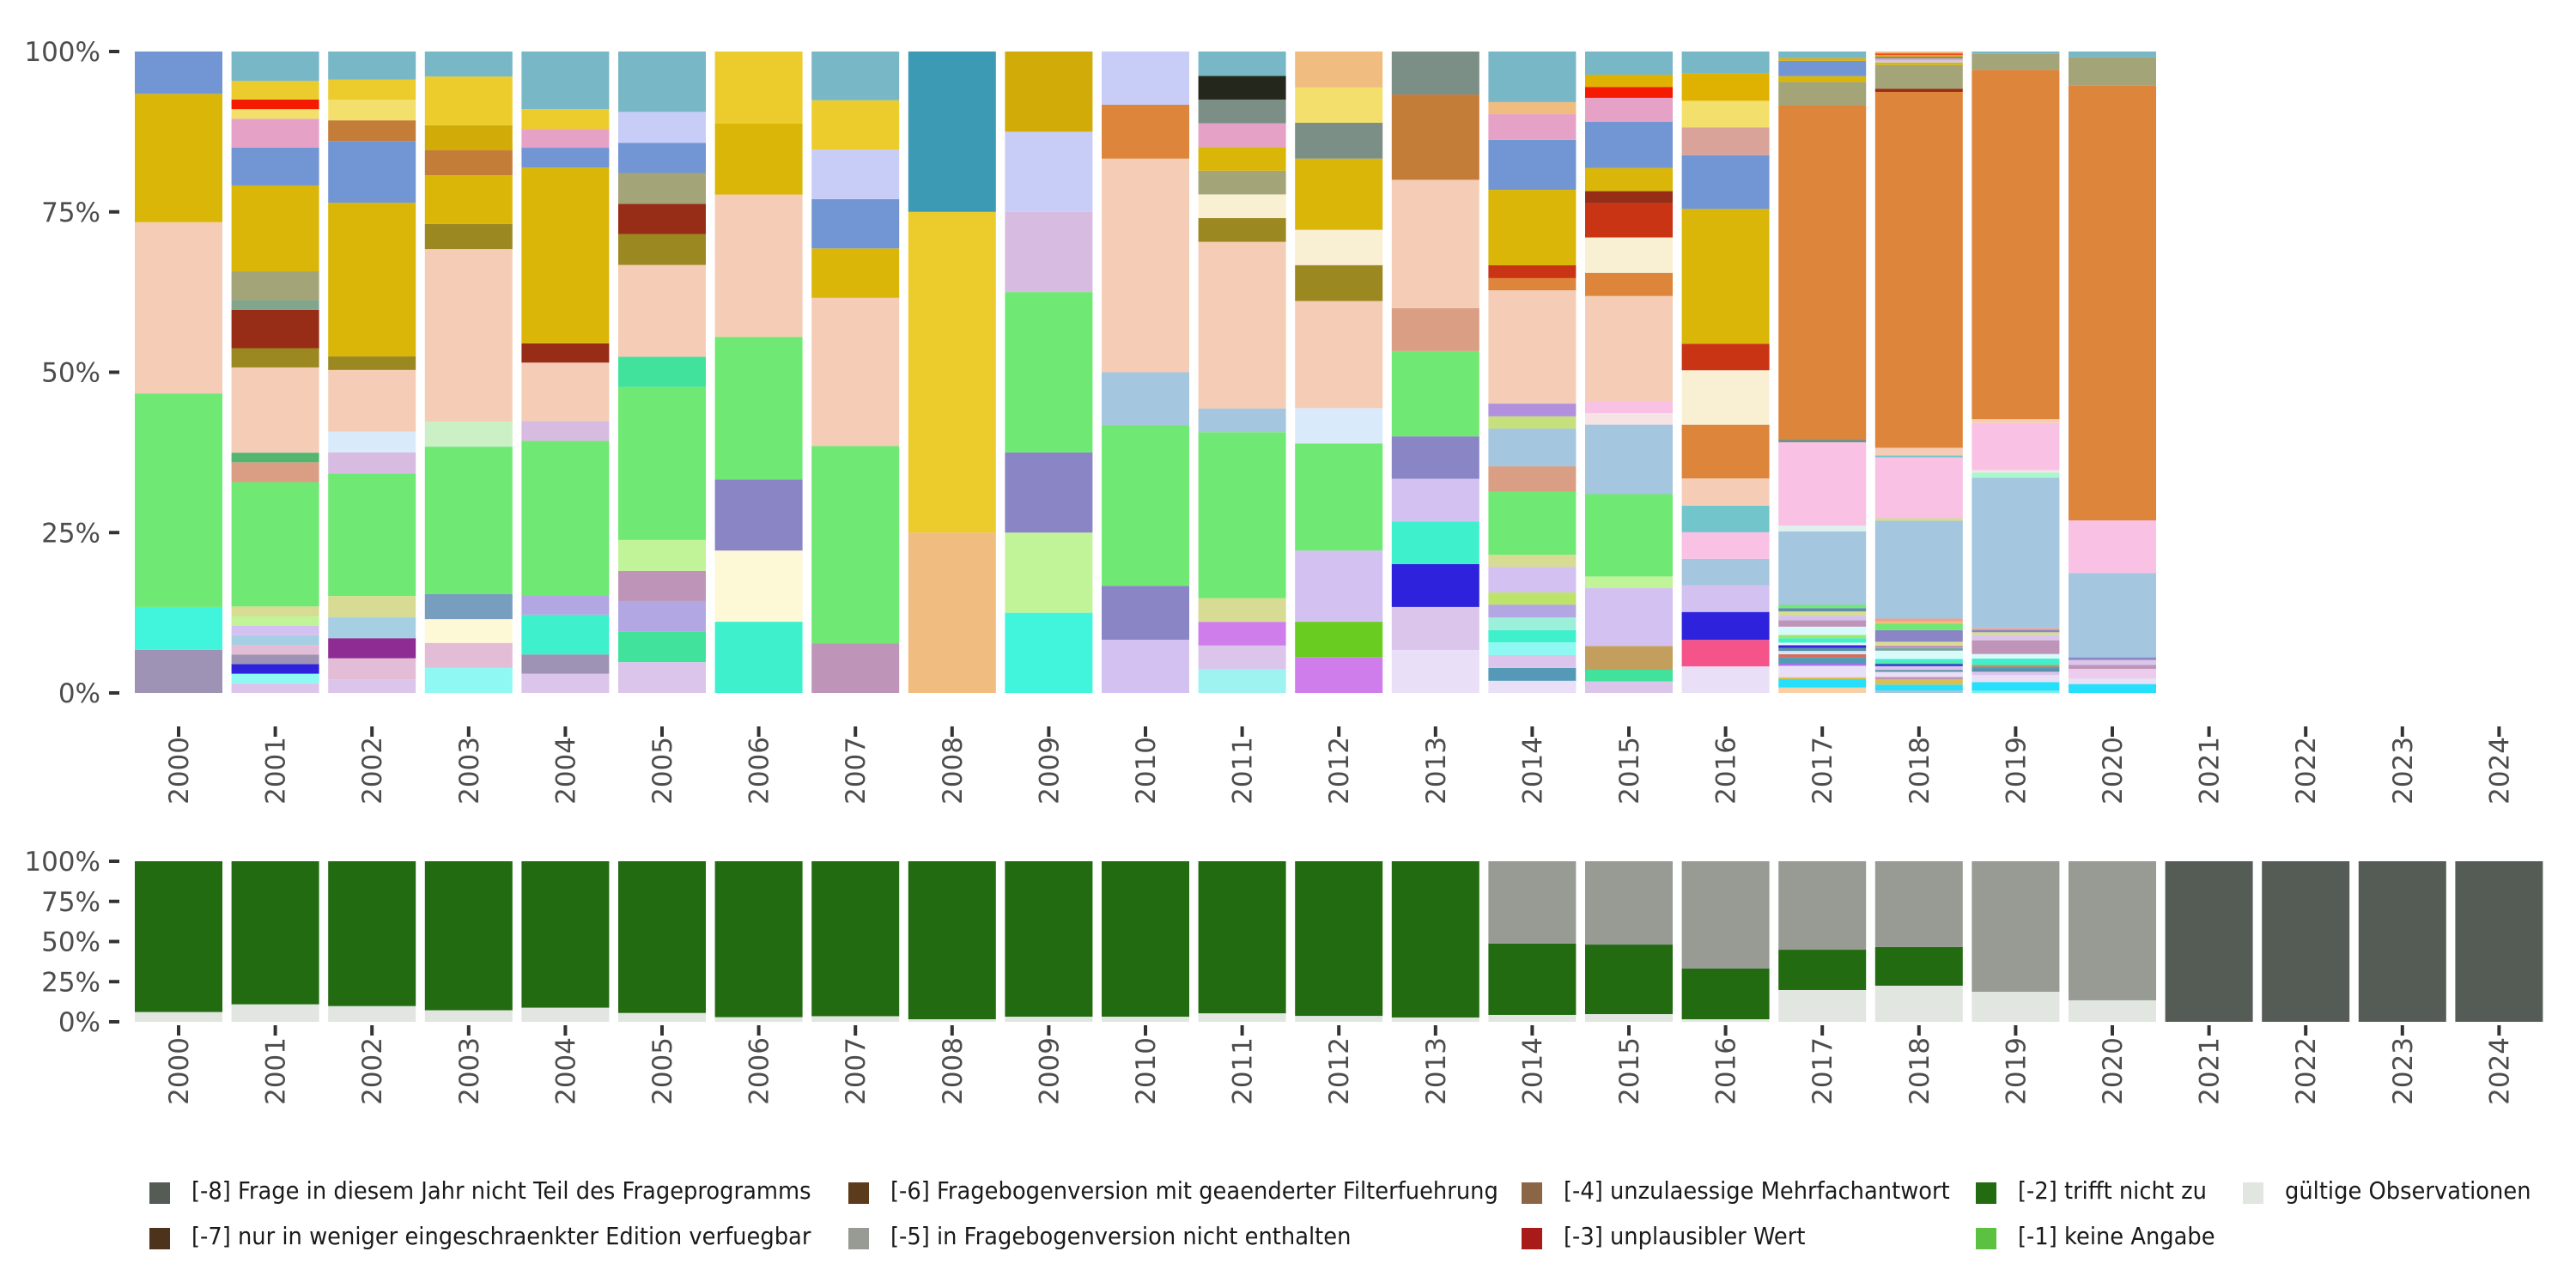 The height and width of the screenshot is (1288, 2576). Describe the element at coordinates (1630, 1071) in the screenshot. I see `x-tick-label: 2015` at that location.